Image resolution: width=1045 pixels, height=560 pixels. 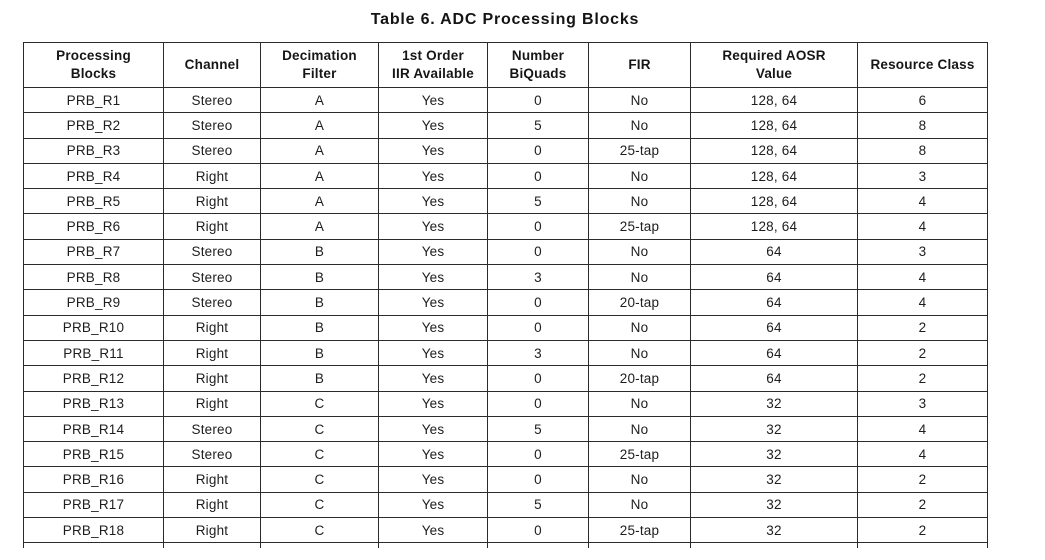 What do you see at coordinates (538, 505) in the screenshot?
I see `table-cell: 5` at bounding box center [538, 505].